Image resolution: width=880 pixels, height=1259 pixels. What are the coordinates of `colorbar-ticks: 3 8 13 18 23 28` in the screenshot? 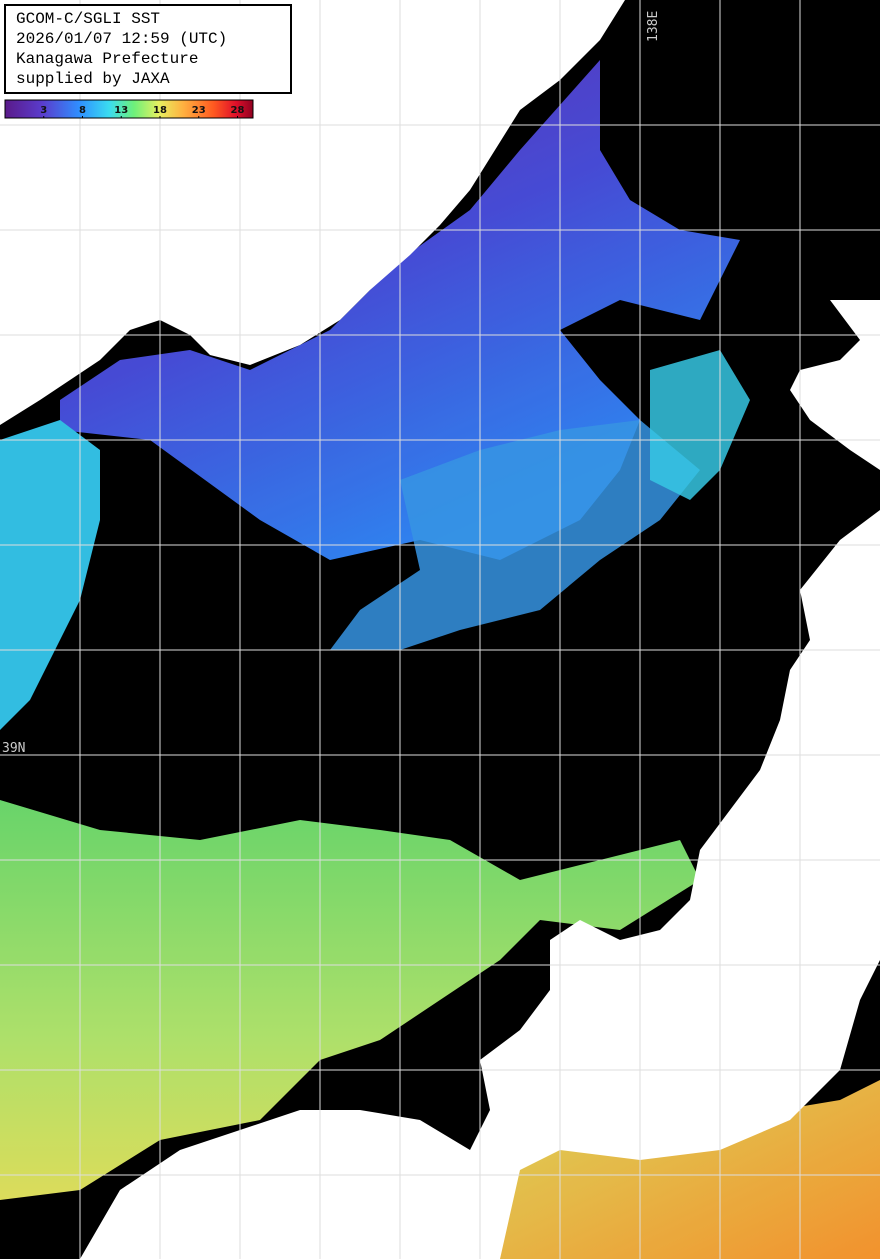 It's located at (142, 111).